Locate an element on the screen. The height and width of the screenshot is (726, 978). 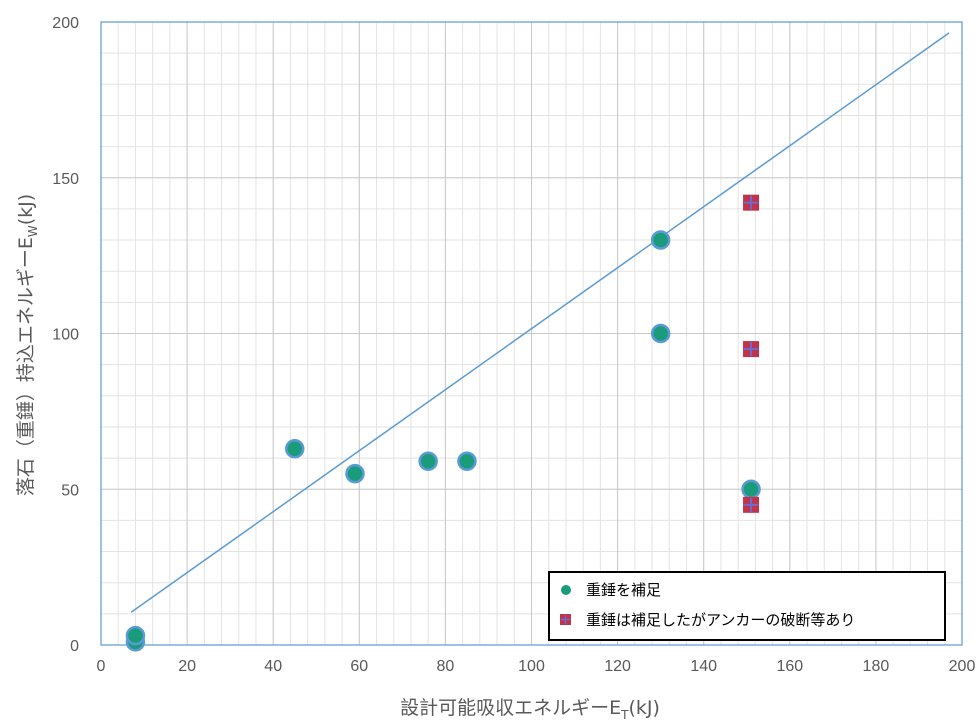
x-tick-label: 160 is located at coordinates (789, 666).